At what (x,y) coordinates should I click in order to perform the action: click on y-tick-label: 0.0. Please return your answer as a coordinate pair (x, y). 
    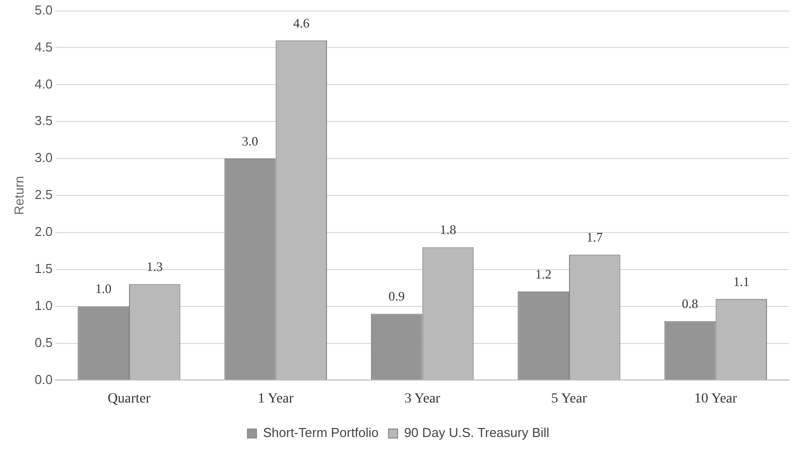
    Looking at the image, I should click on (43, 379).